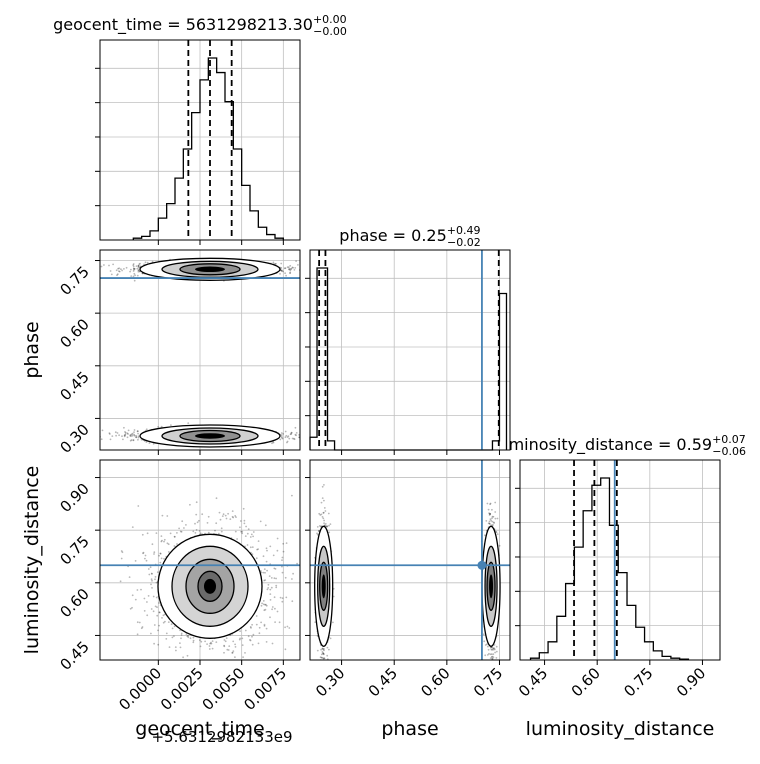 The height and width of the screenshot is (764, 760). Describe the element at coordinates (210, 270) in the screenshot. I see `density-peak` at that location.